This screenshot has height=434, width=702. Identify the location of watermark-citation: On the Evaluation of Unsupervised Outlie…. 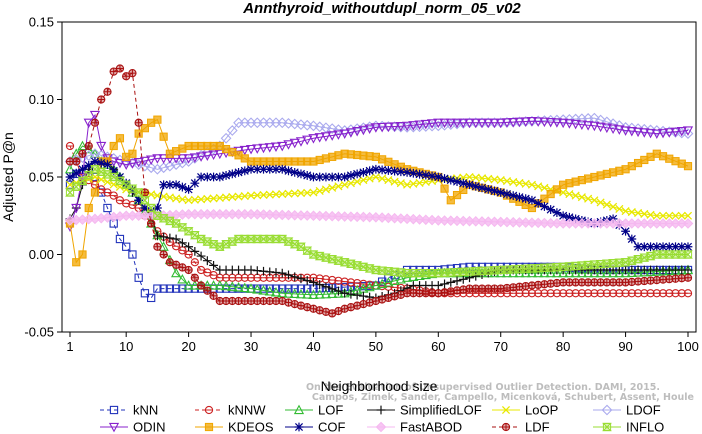
(483, 387).